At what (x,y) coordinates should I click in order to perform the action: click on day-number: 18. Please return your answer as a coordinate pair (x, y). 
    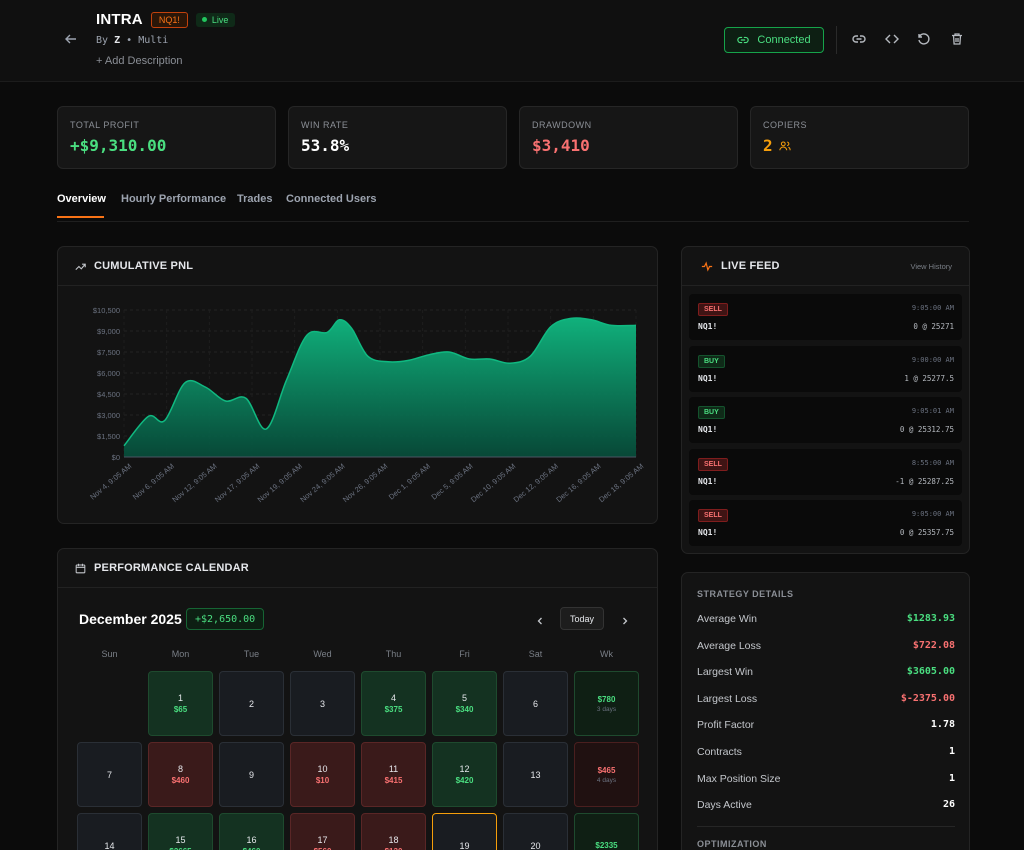
    Looking at the image, I should click on (393, 840).